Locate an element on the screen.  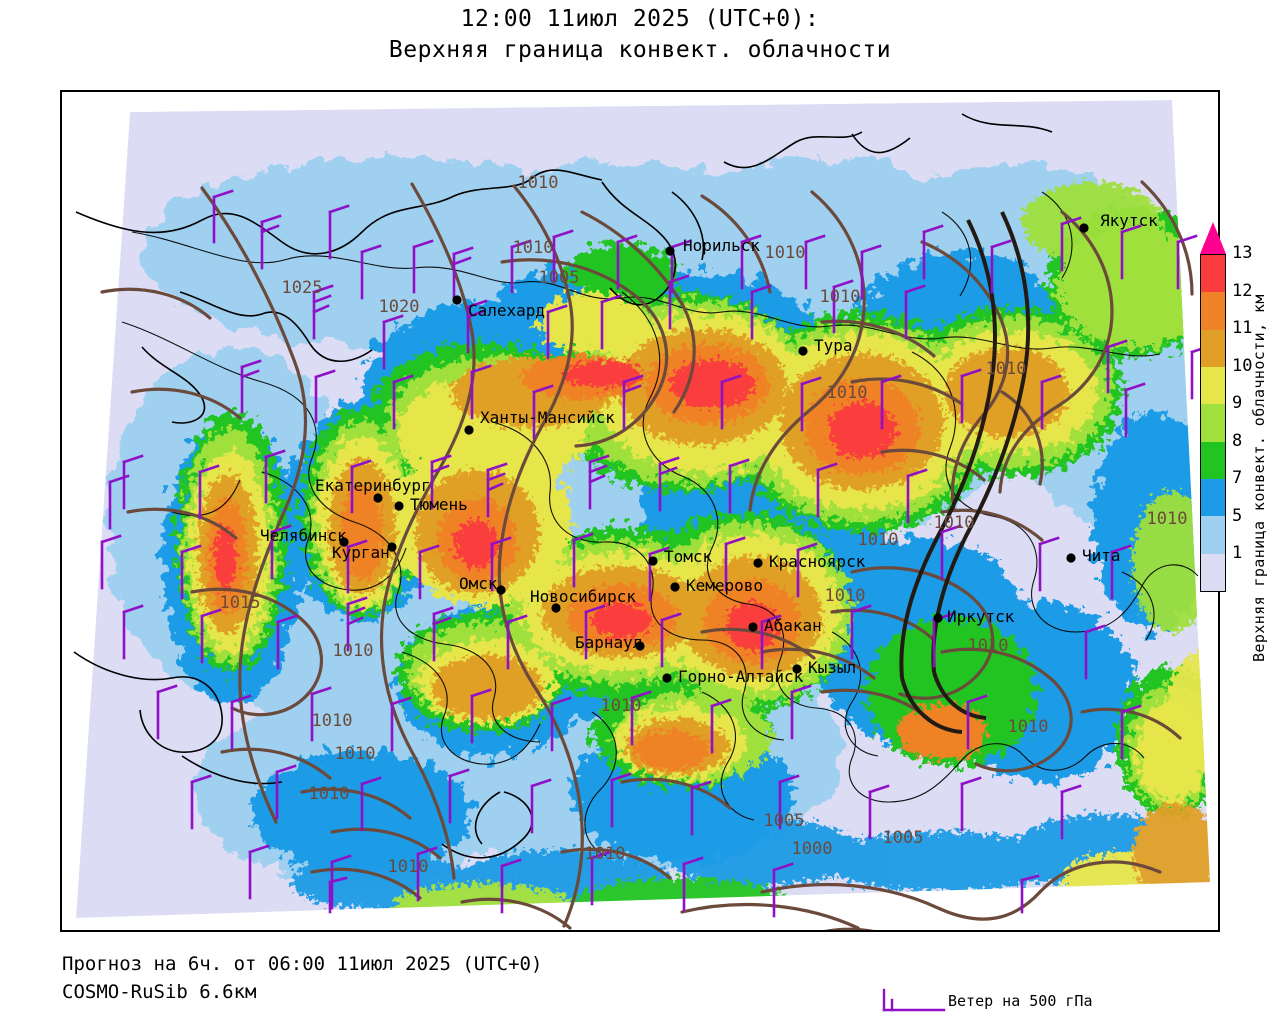
city-label: Горно-Алтайск is located at coordinates (741, 676).